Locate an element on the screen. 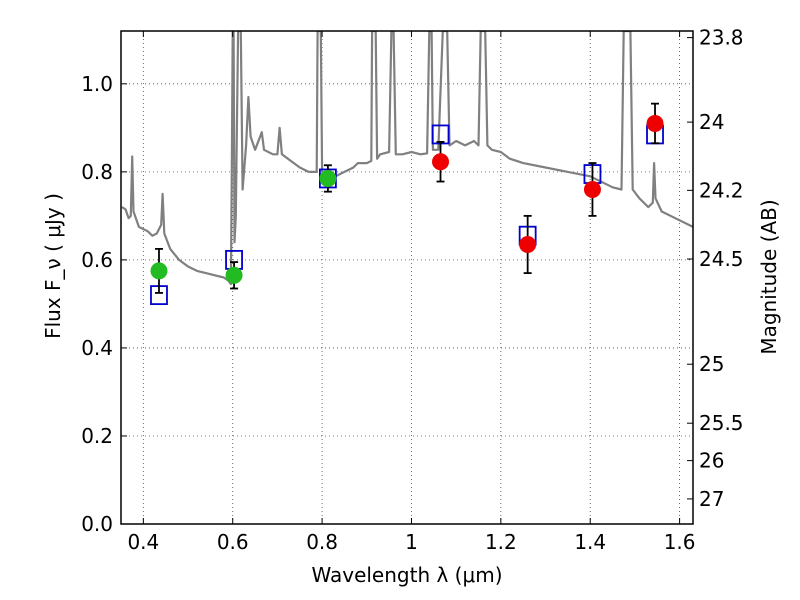 The width and height of the screenshot is (800, 600). y-tick-label: 0.6 is located at coordinates (97, 260).